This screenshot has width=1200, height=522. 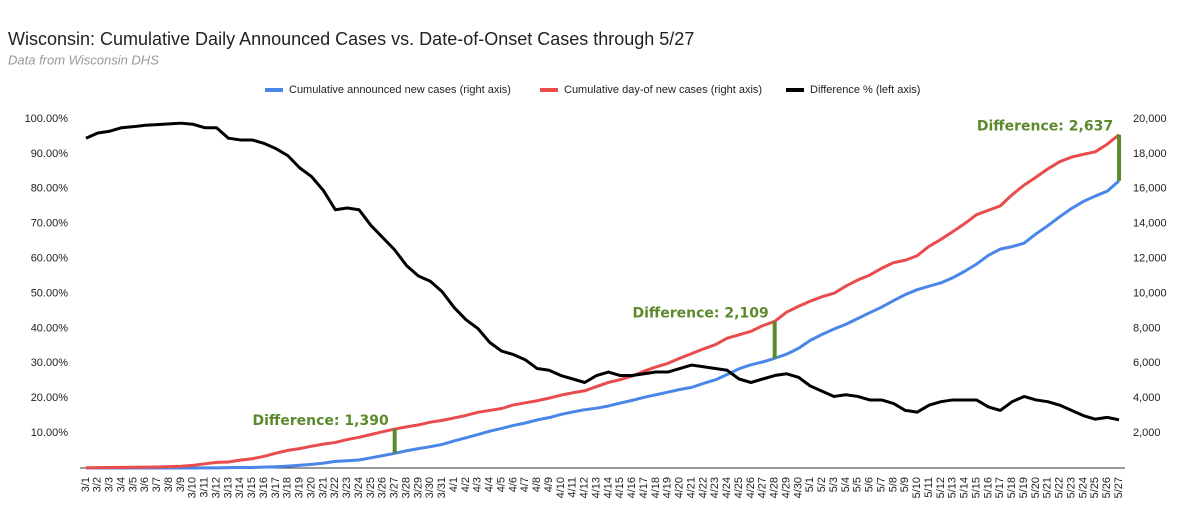 What do you see at coordinates (50, 154) in the screenshot?
I see `y-tick-label: 90.00%` at bounding box center [50, 154].